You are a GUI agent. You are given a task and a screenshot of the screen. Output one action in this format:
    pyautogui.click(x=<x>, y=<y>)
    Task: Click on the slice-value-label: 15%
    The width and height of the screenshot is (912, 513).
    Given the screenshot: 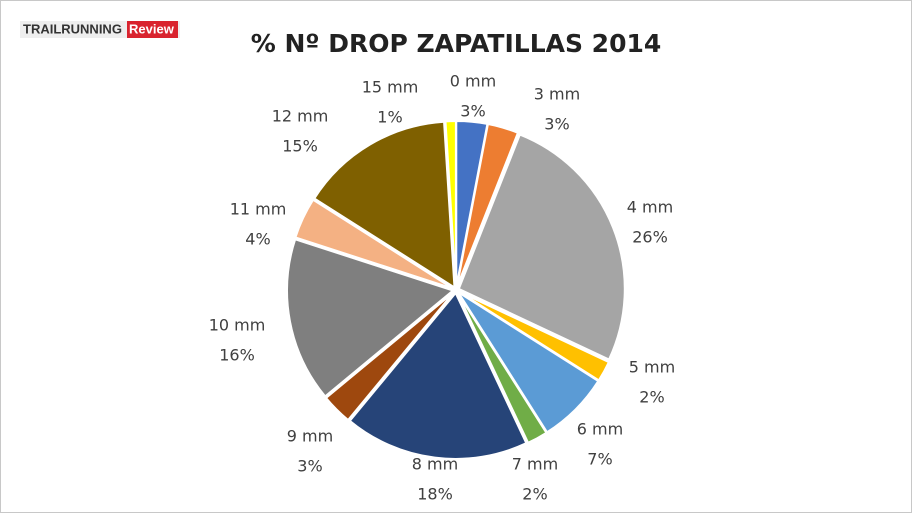 What is the action you would take?
    pyautogui.click(x=300, y=146)
    